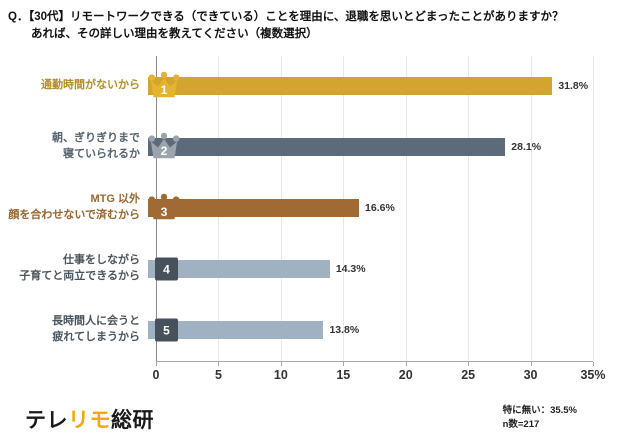  Describe the element at coordinates (468, 374) in the screenshot. I see `axis-tick-label: 25` at that location.